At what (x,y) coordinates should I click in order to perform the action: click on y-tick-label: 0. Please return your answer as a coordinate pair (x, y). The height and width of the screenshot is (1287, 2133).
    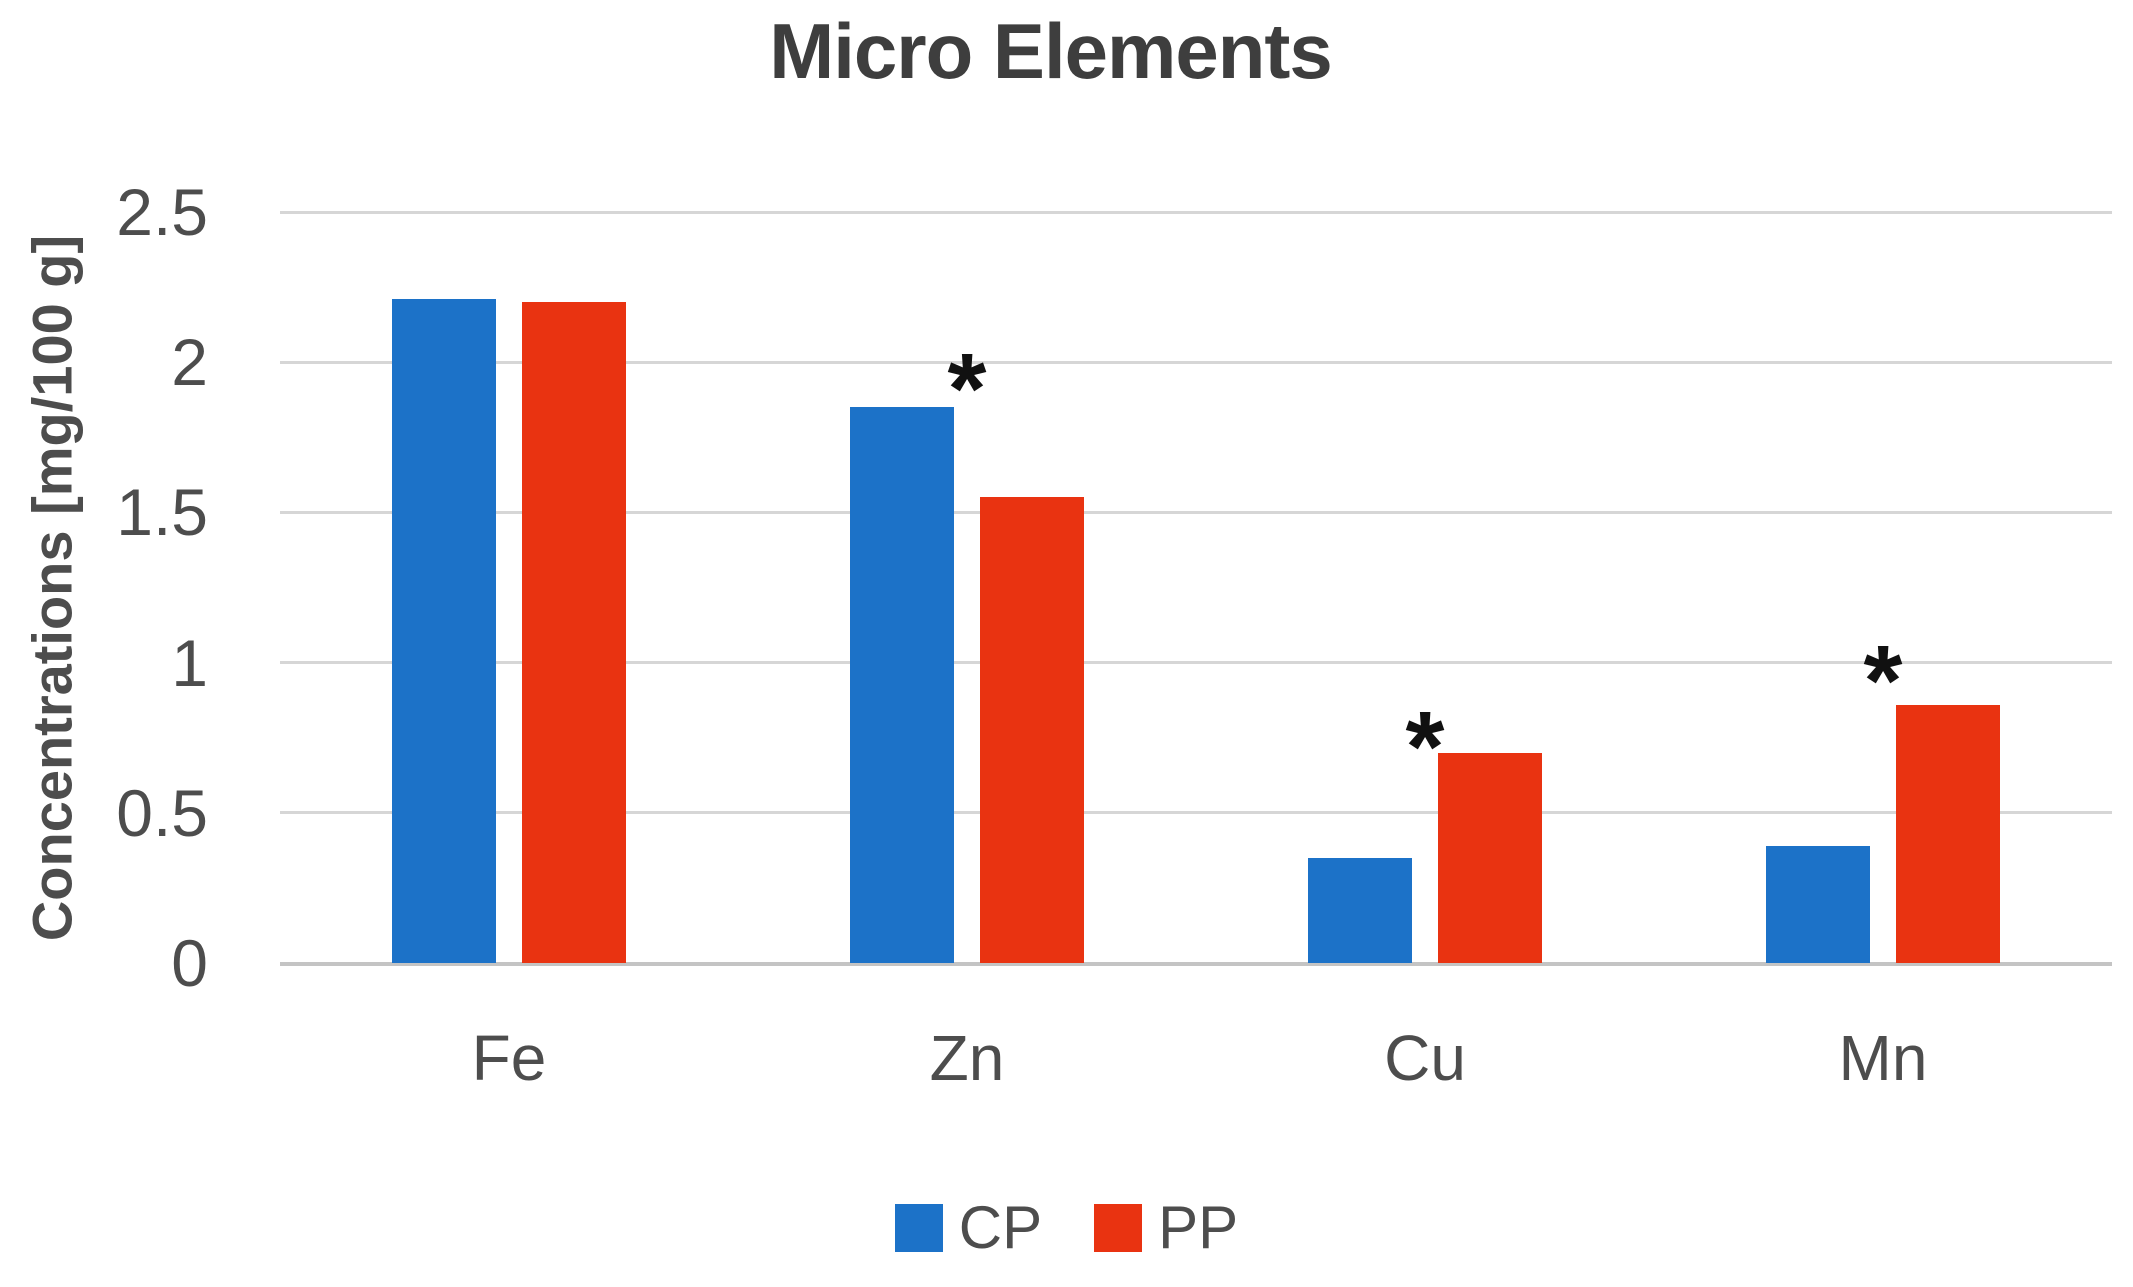
    Looking at the image, I should click on (189, 963).